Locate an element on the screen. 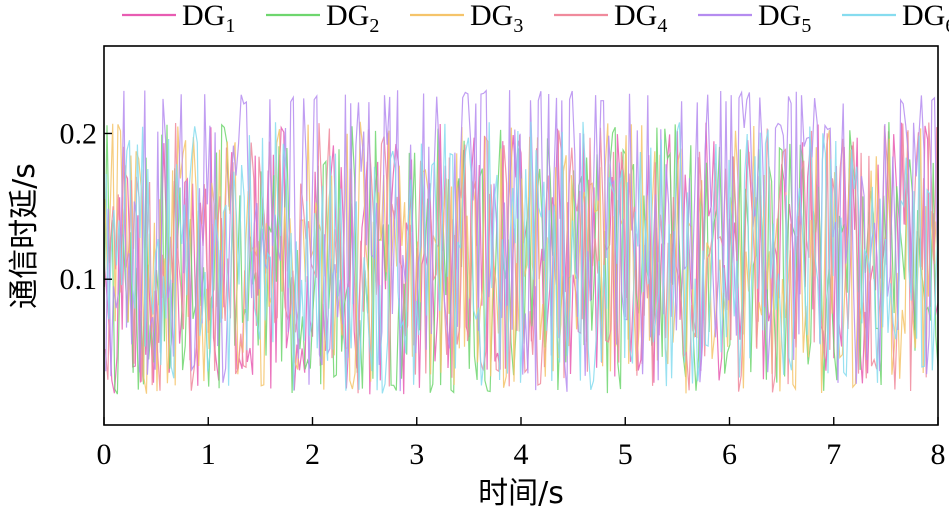 The image size is (949, 512). x-tick-label: 8 is located at coordinates (938, 454).